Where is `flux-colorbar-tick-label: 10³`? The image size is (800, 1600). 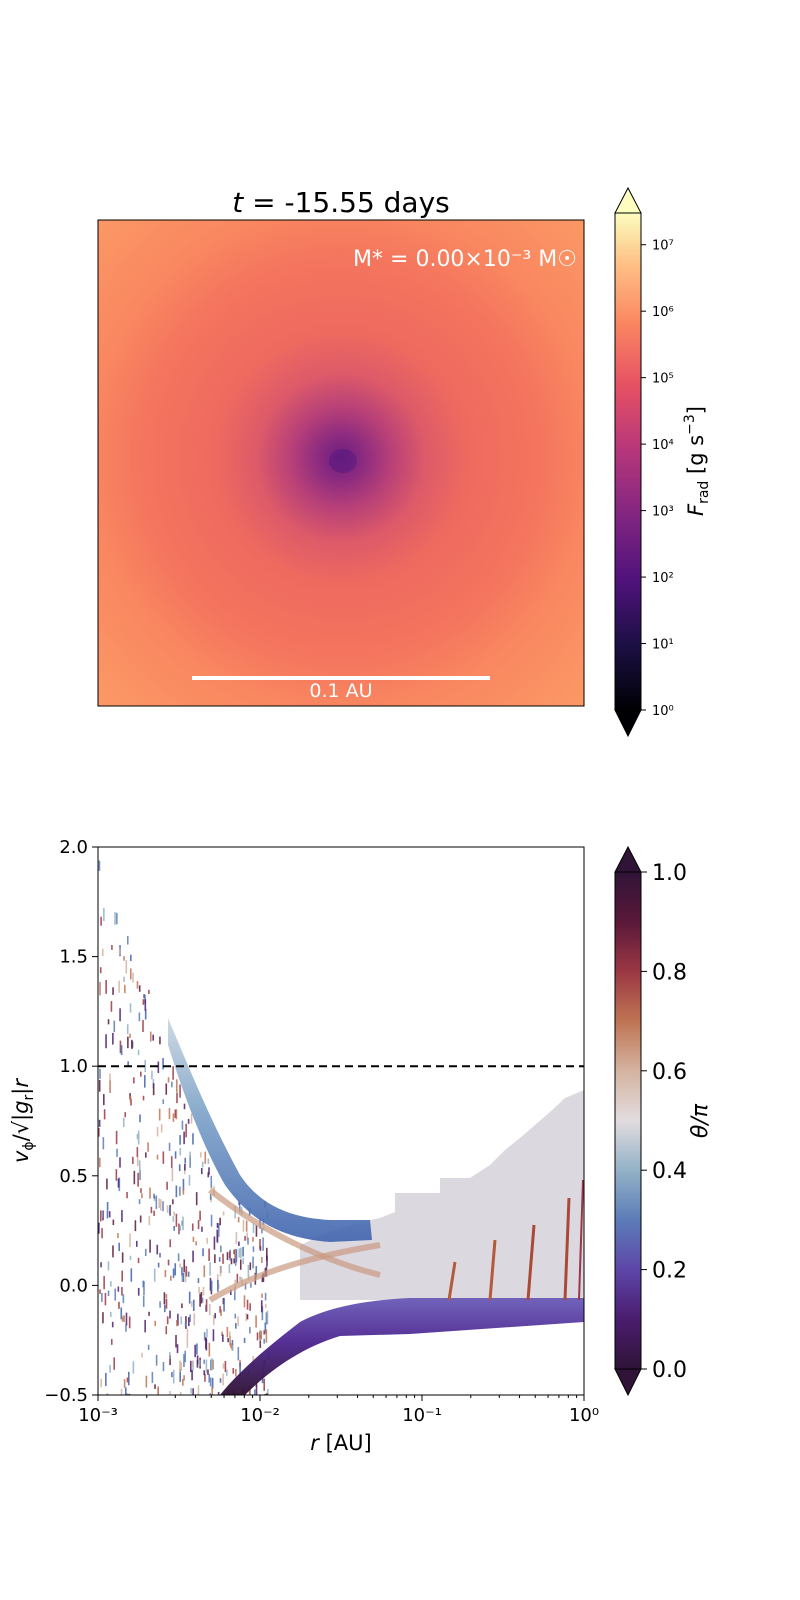
flux-colorbar-tick-label: 10³ is located at coordinates (663, 512).